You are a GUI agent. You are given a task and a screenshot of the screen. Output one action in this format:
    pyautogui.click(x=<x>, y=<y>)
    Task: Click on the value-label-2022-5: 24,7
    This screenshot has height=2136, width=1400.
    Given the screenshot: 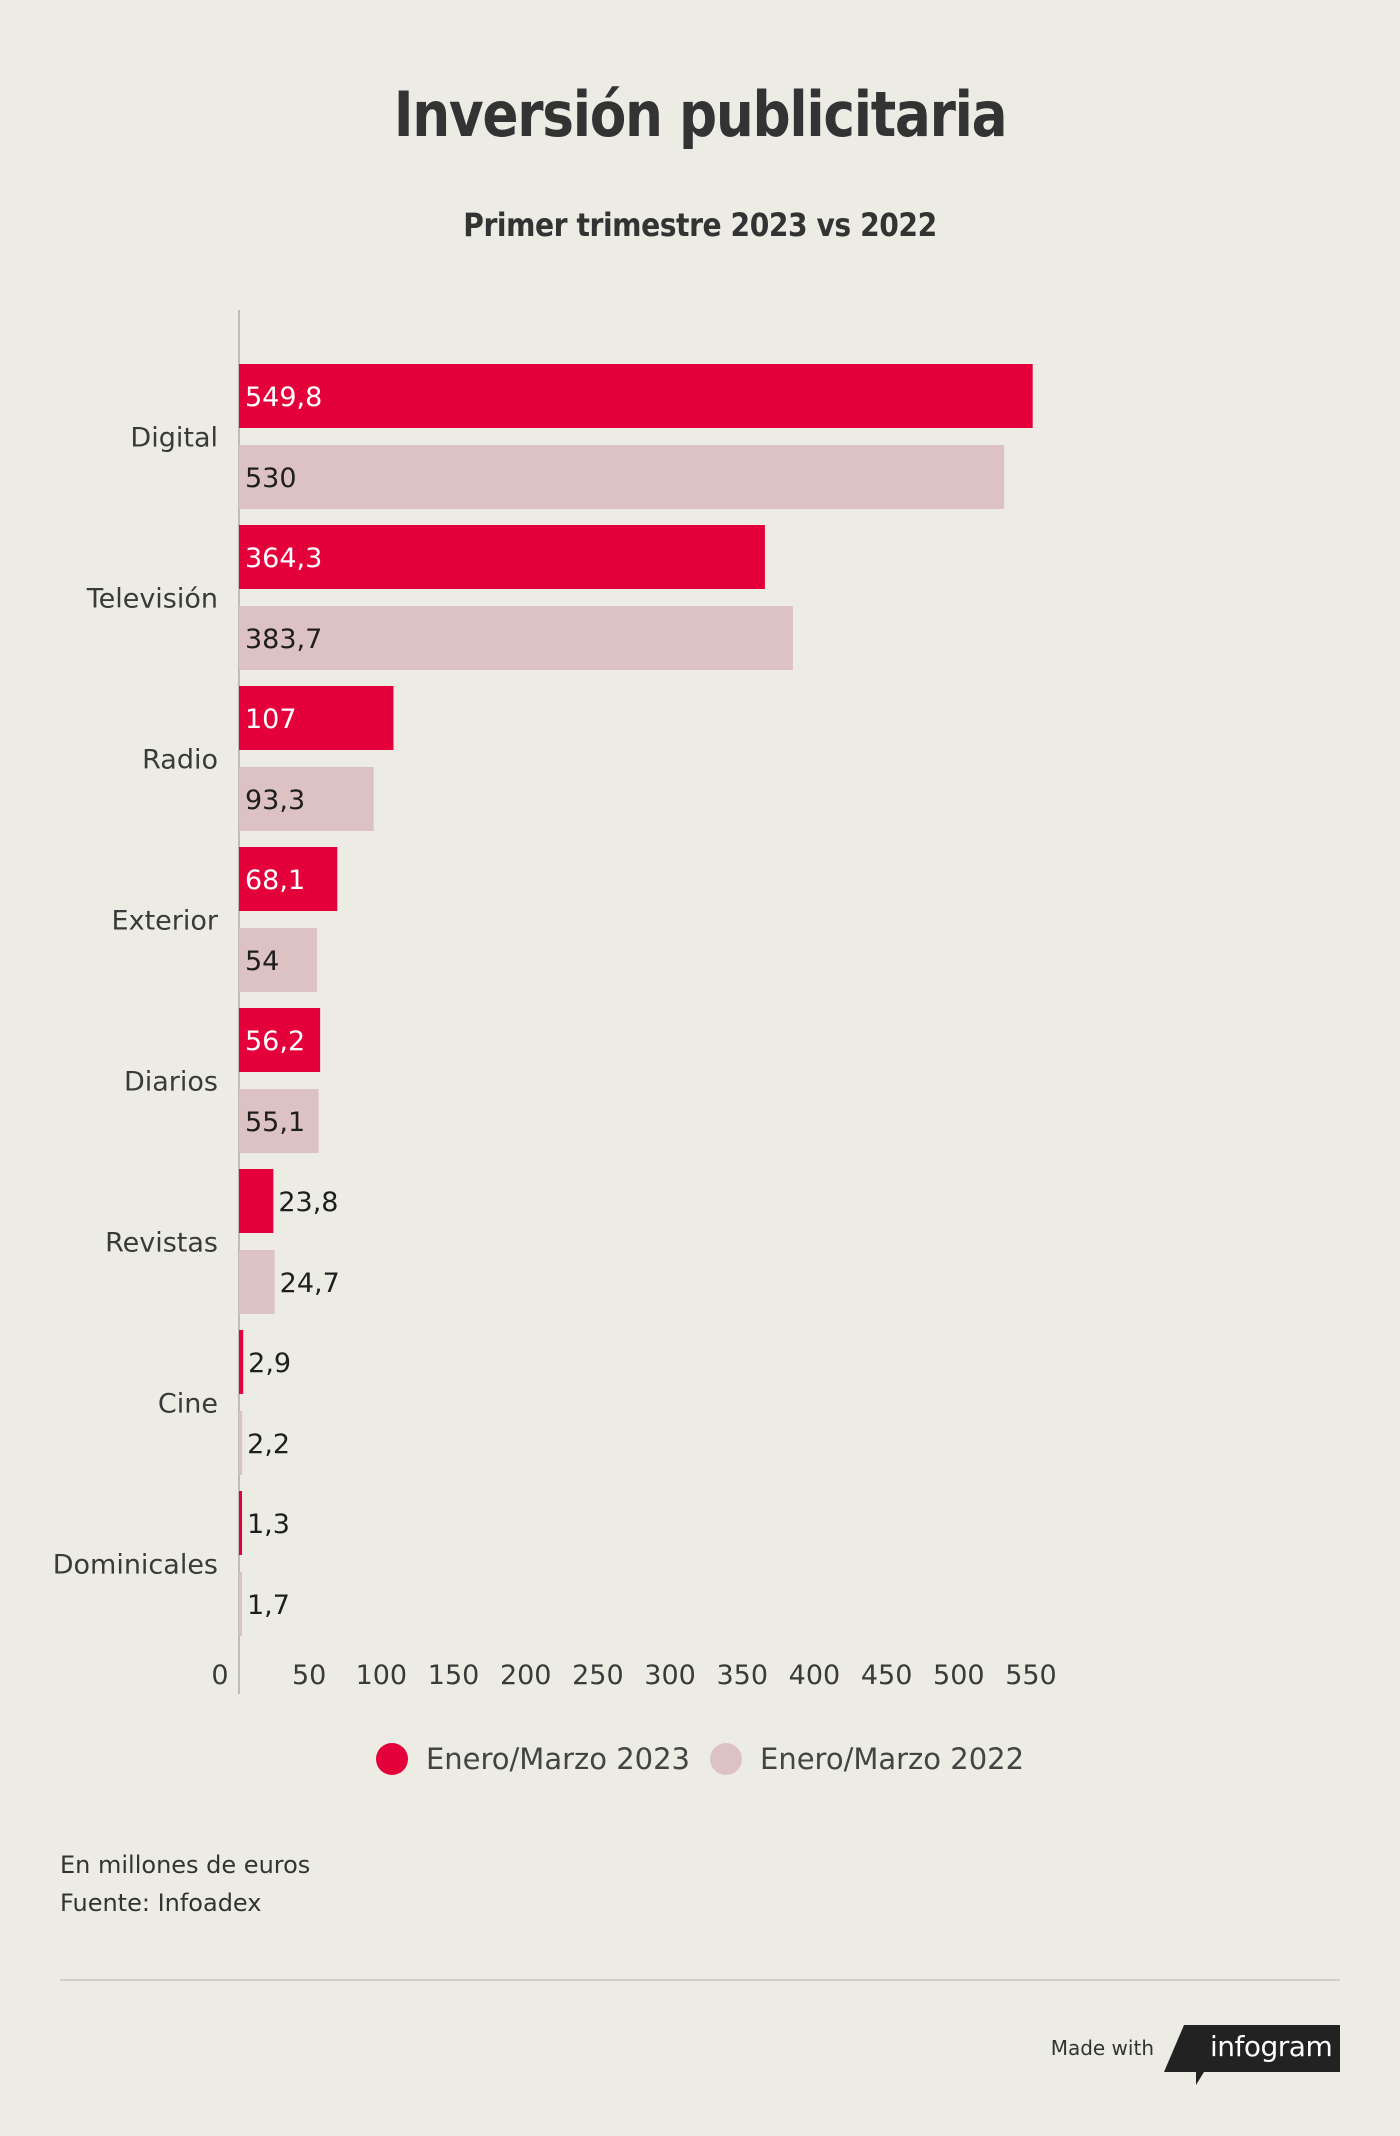 What is the action you would take?
    pyautogui.click(x=310, y=1283)
    